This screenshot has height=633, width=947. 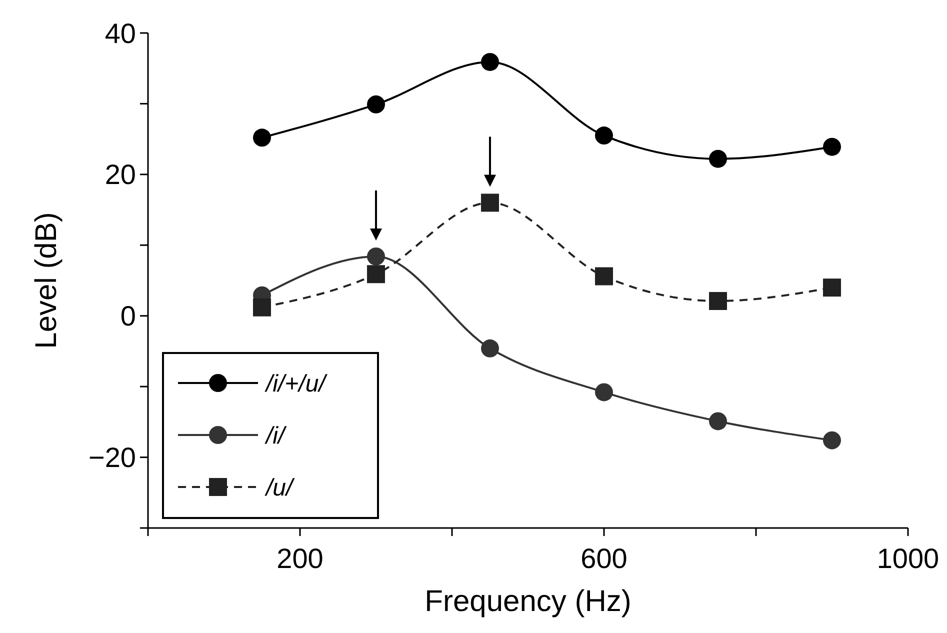 I want to click on y-tick-label: 40, so click(x=120, y=33).